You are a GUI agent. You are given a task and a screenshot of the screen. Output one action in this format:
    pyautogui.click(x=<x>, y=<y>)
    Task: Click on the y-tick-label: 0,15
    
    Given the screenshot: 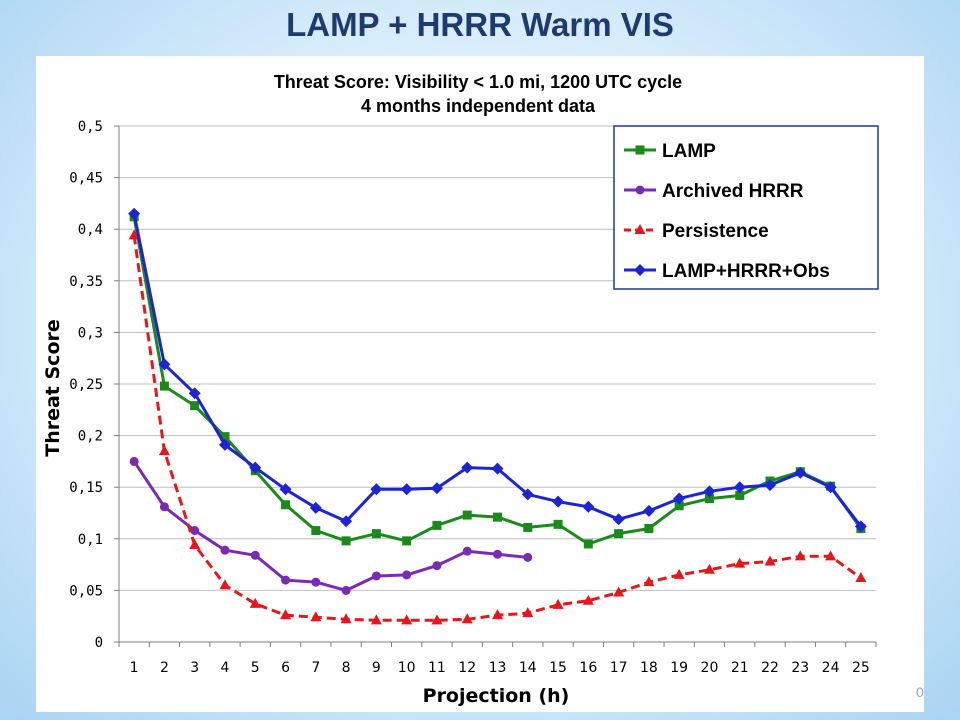 What is the action you would take?
    pyautogui.click(x=86, y=488)
    